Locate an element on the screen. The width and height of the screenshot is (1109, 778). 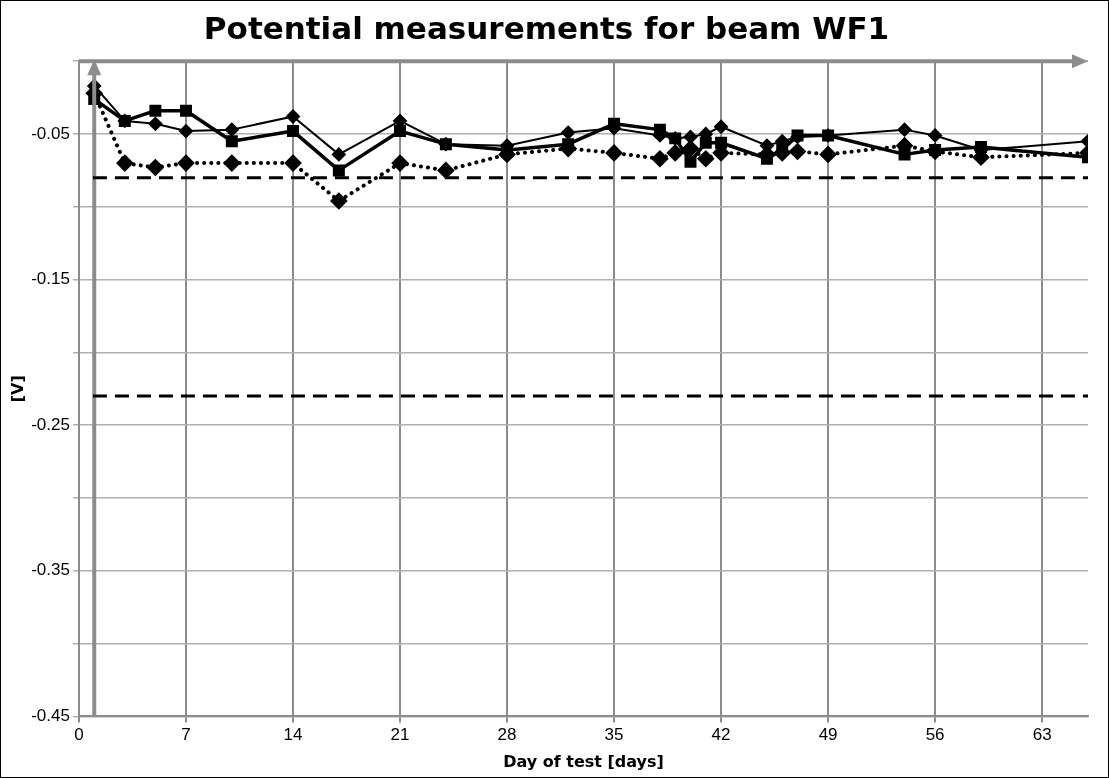
y-axis-title: [V] is located at coordinates (17, 389).